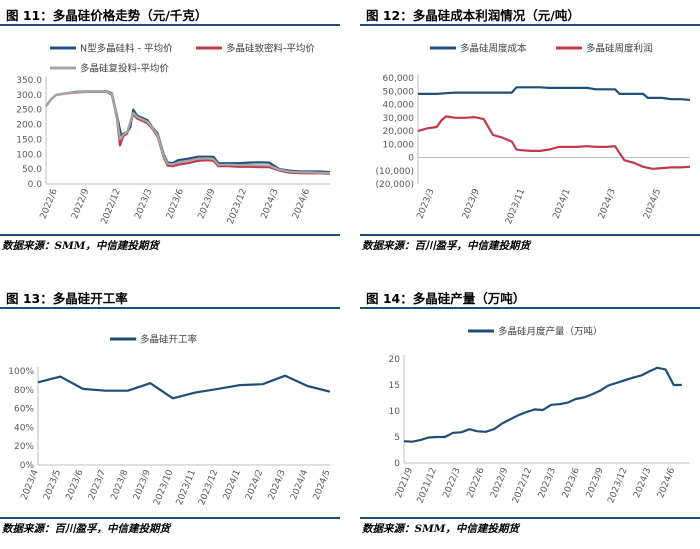 Image resolution: width=700 pixels, height=549 pixels. I want to click on x-tick-label: 2023/5, so click(52, 484).